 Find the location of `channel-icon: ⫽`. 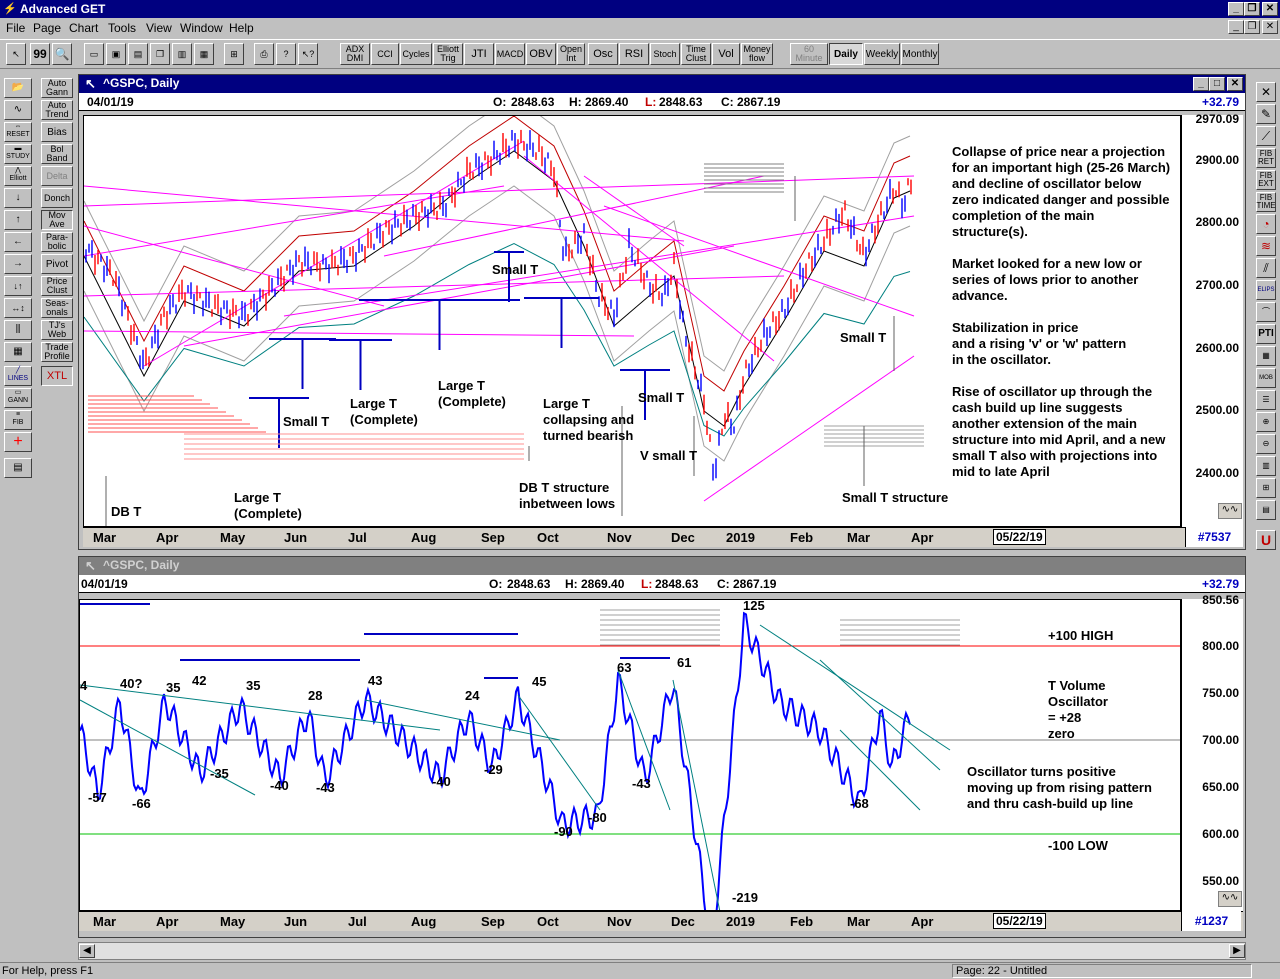

channel-icon: ⫽ is located at coordinates (1266, 268).